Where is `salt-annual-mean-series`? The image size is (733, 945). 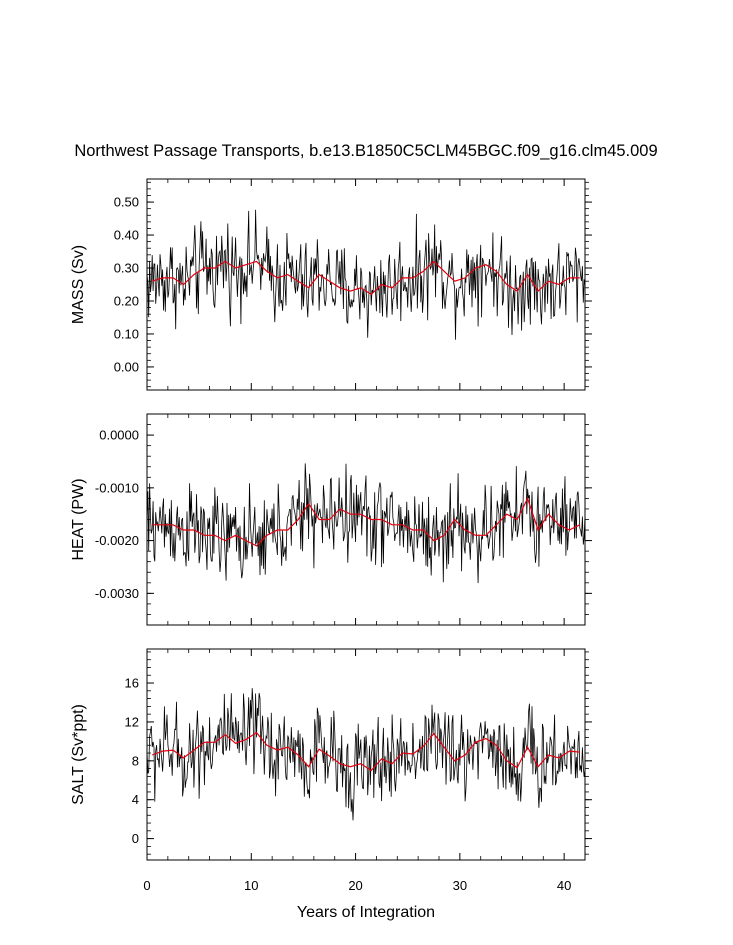
salt-annual-mean-series is located at coordinates (365, 751).